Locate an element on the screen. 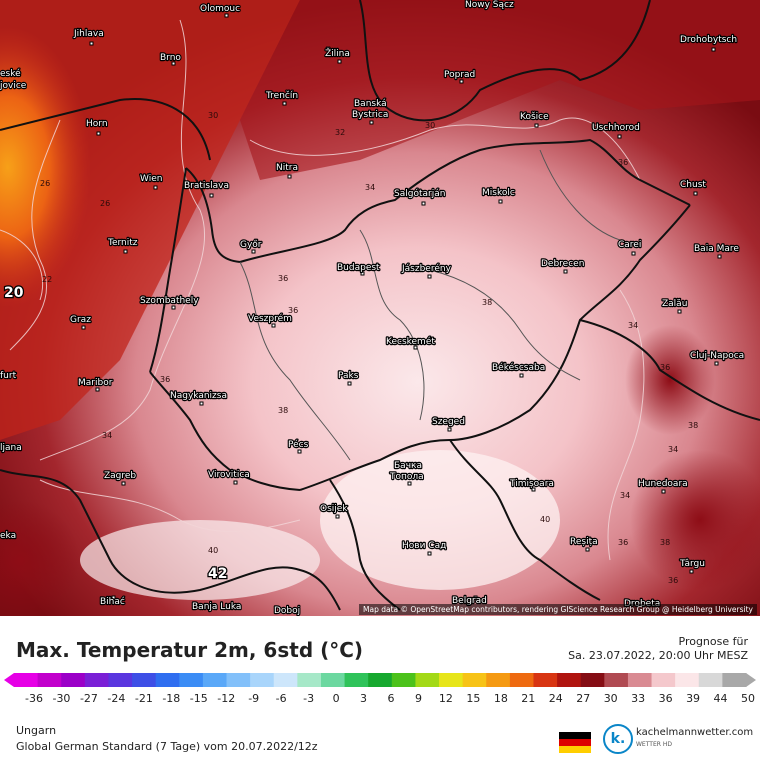 This screenshot has height=760, width=760. scale-tick-label: 44 is located at coordinates (720, 698).